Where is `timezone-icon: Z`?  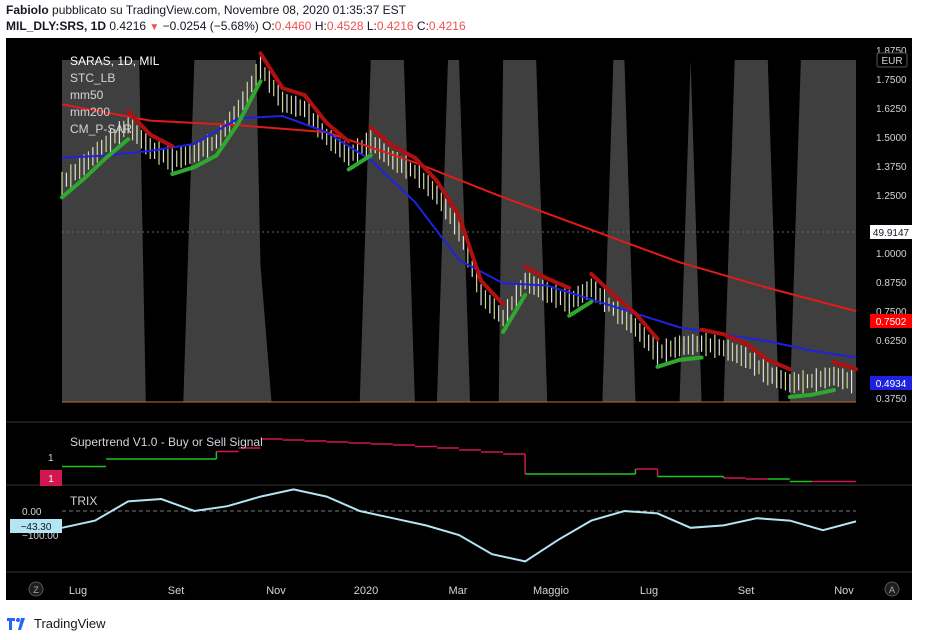
timezone-icon: Z is located at coordinates (36, 590).